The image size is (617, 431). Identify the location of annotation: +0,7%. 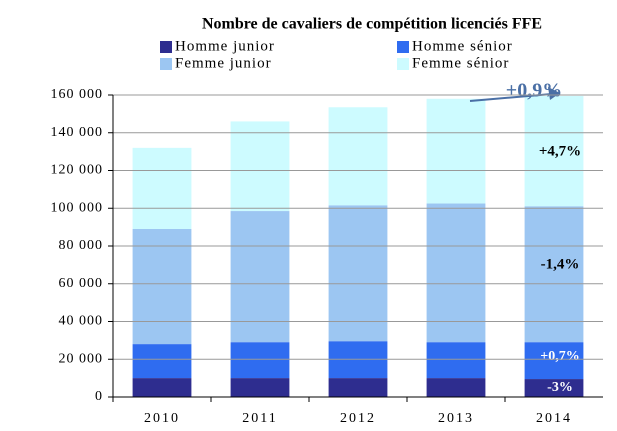
(559, 356).